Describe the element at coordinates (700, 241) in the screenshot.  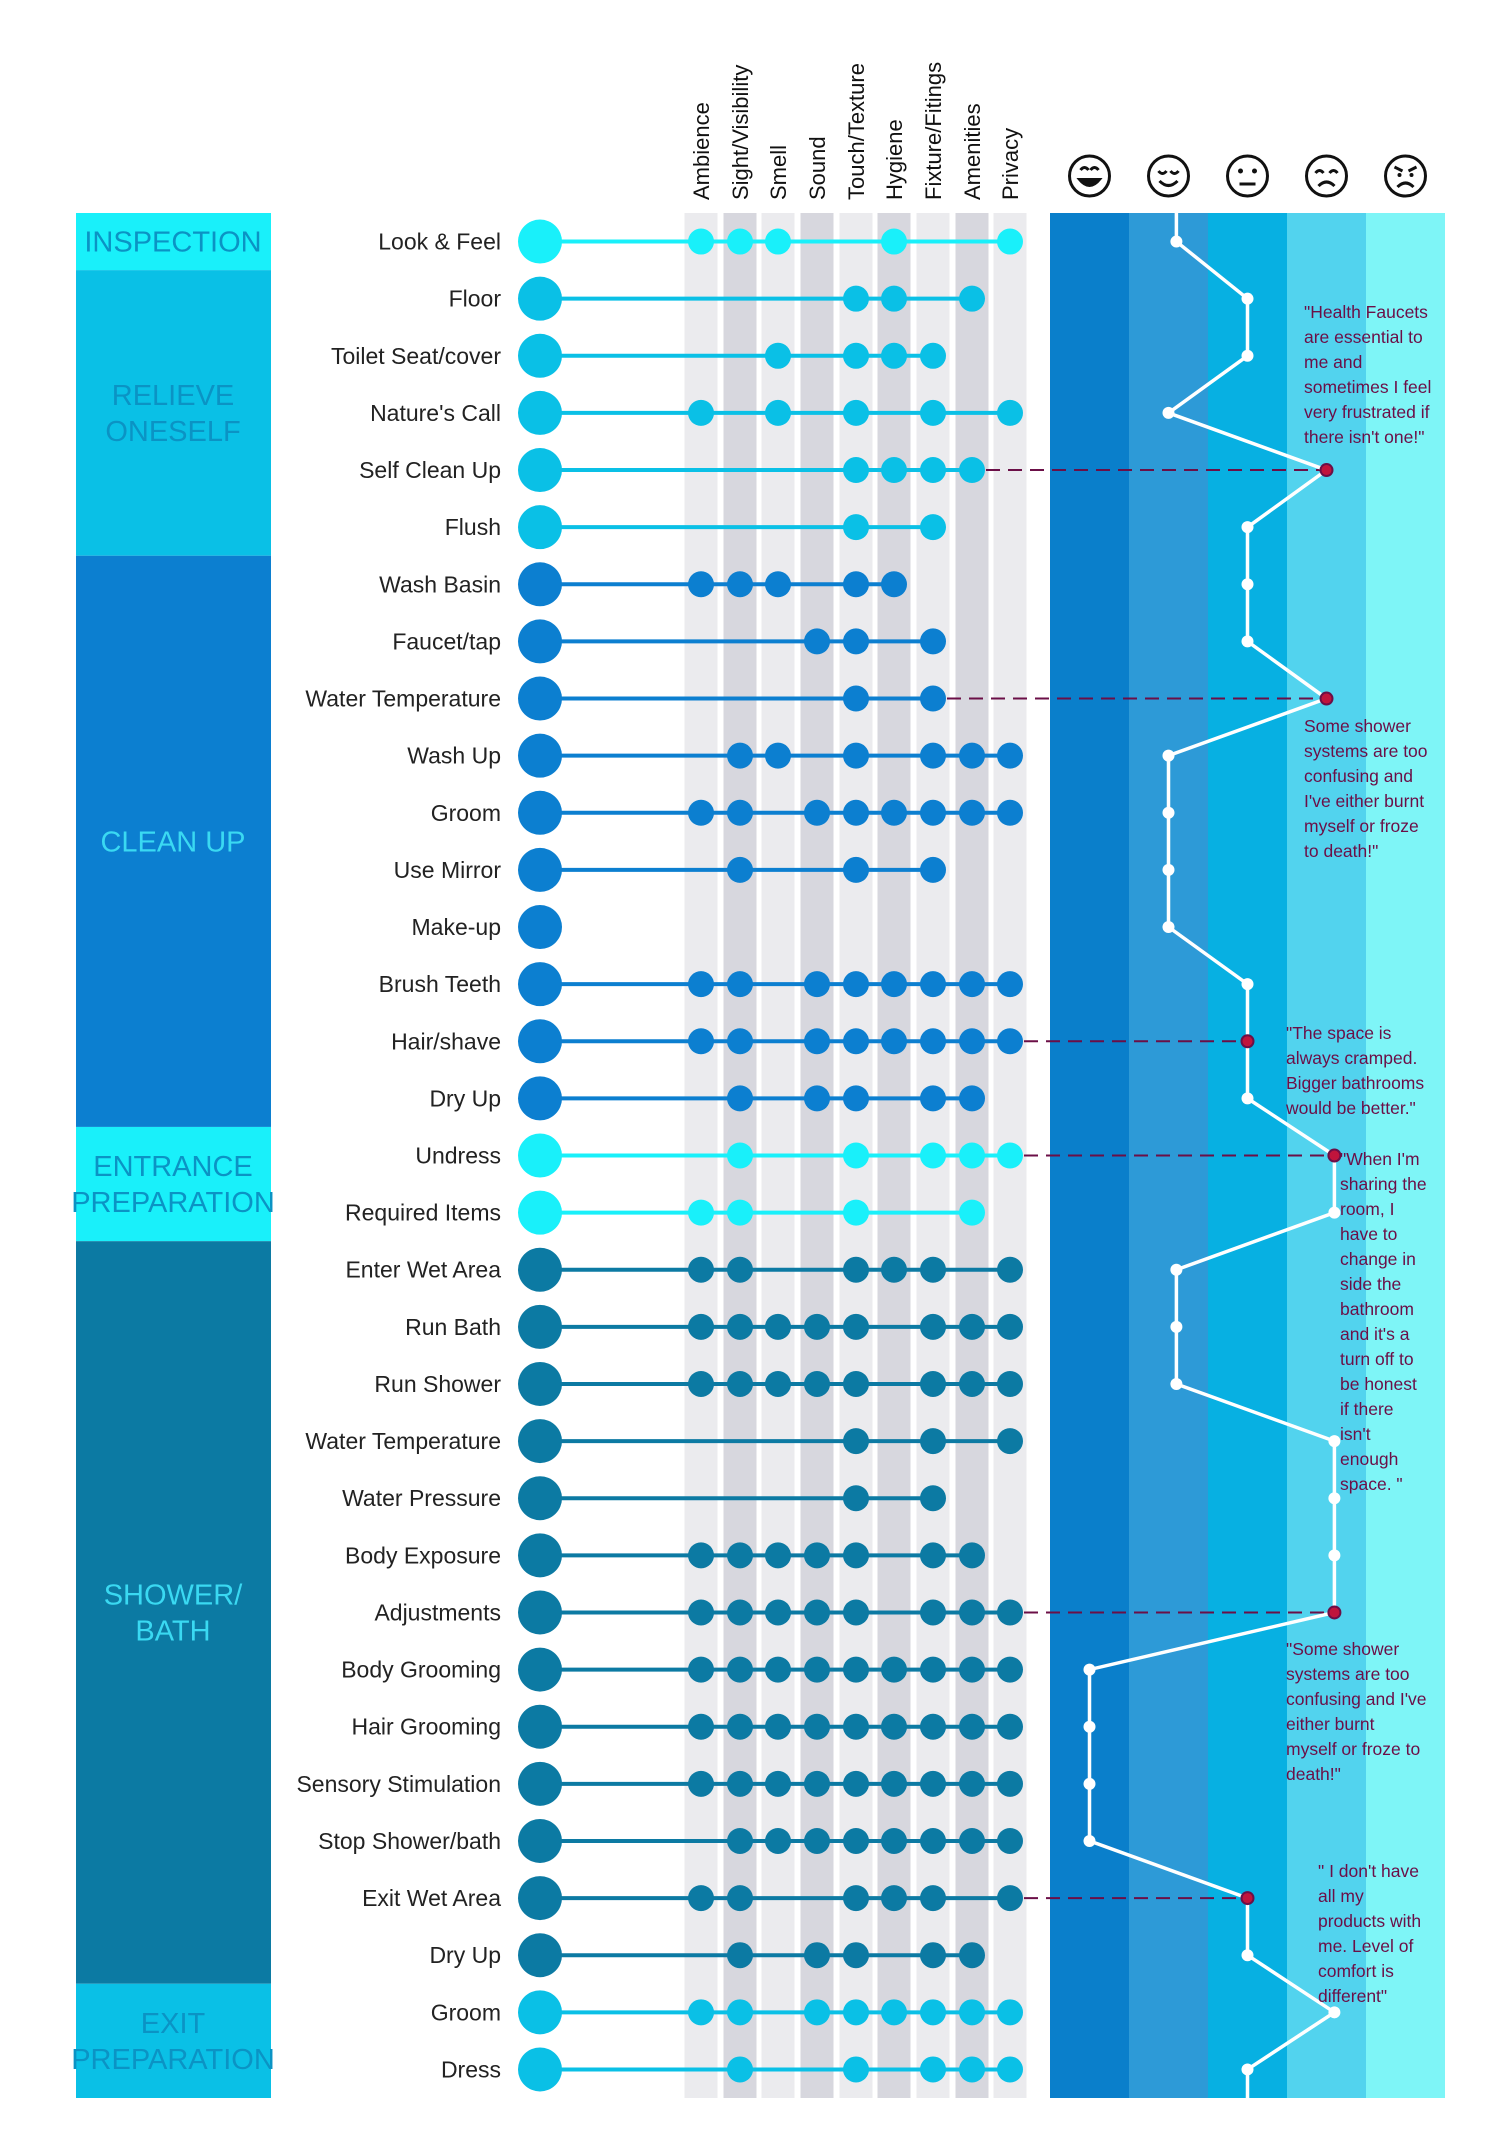
I see `activity-row: Look & Feel` at that location.